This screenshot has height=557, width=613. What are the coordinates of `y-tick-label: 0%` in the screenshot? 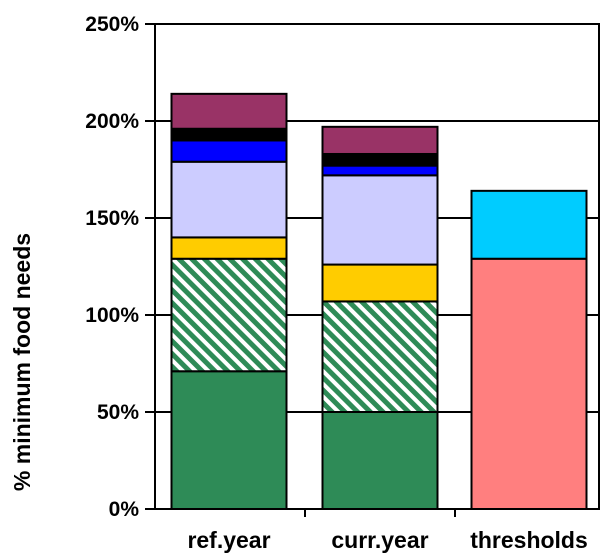 It's located at (124, 509).